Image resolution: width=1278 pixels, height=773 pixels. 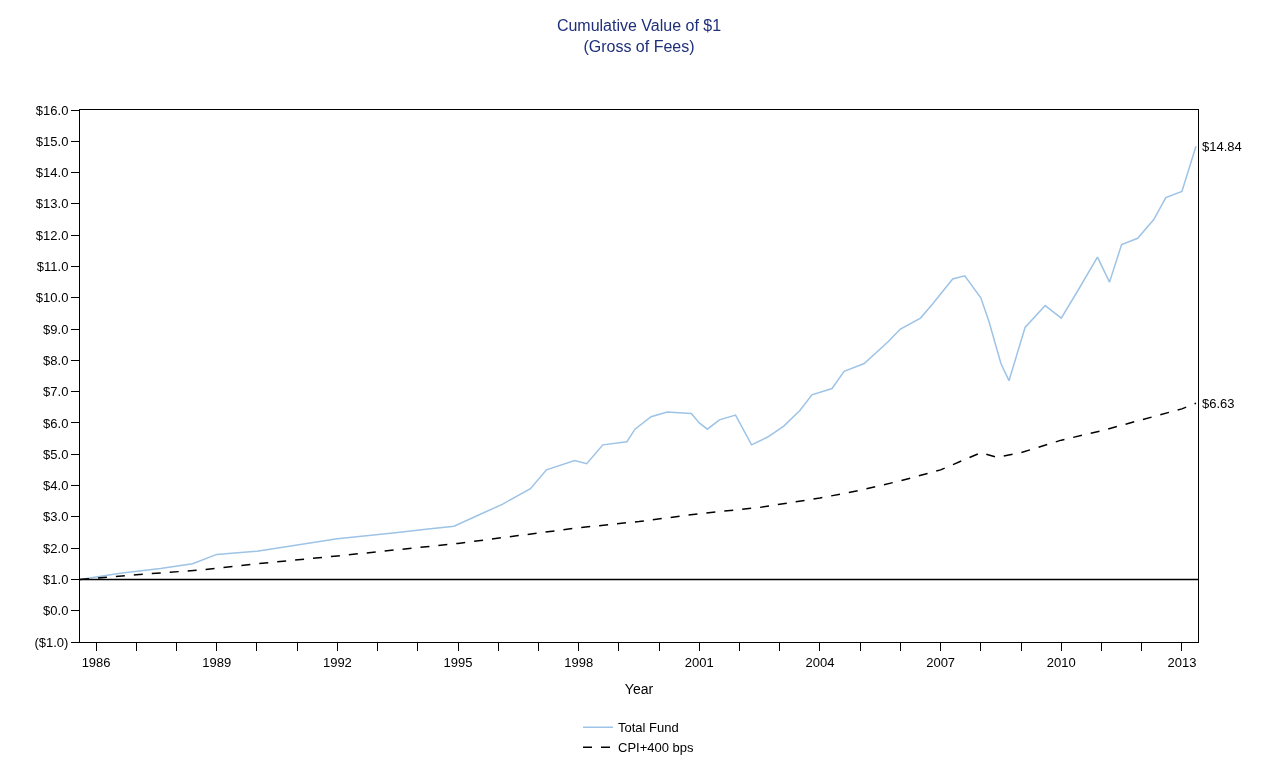 I want to click on y-tick-label: $7.0, so click(x=56, y=392).